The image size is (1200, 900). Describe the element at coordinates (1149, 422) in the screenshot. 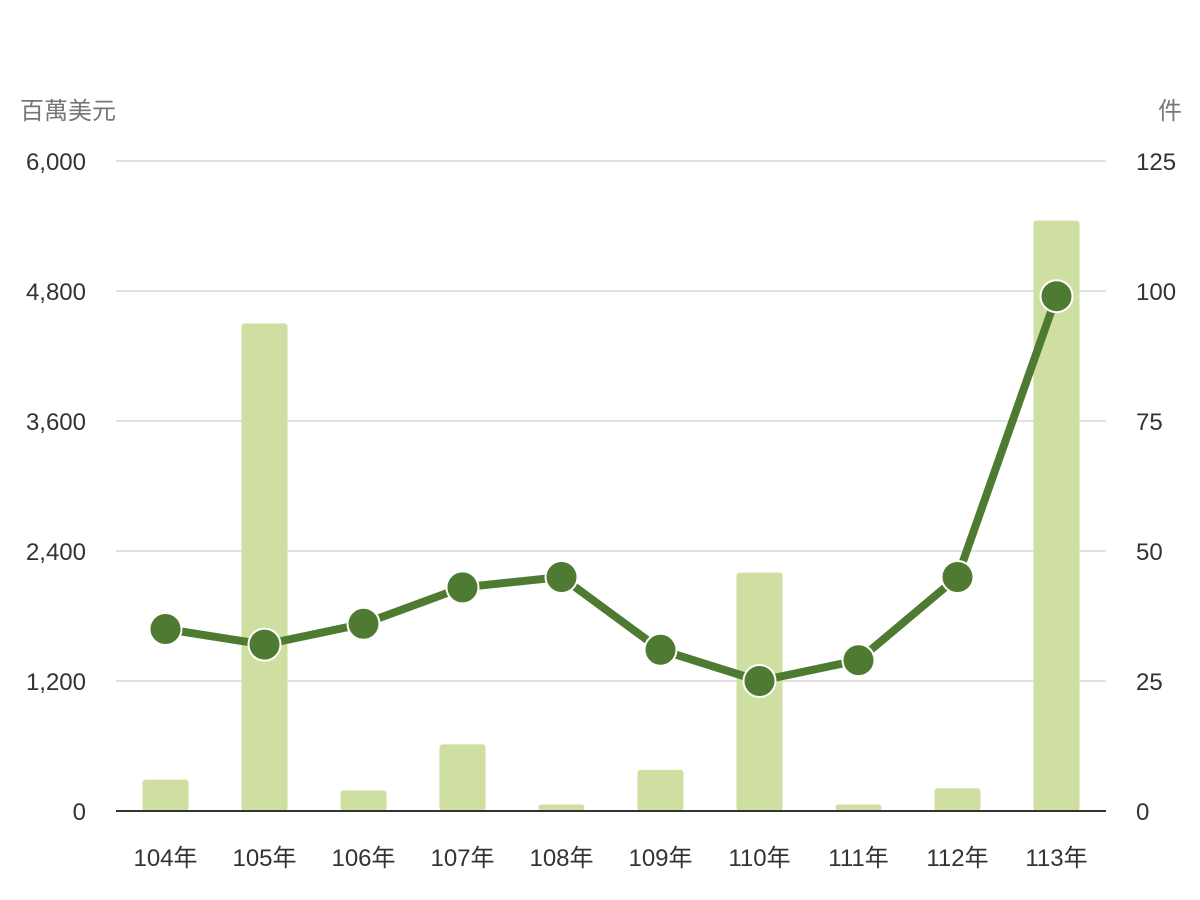

I see `right-axis-tick-label: 75` at that location.